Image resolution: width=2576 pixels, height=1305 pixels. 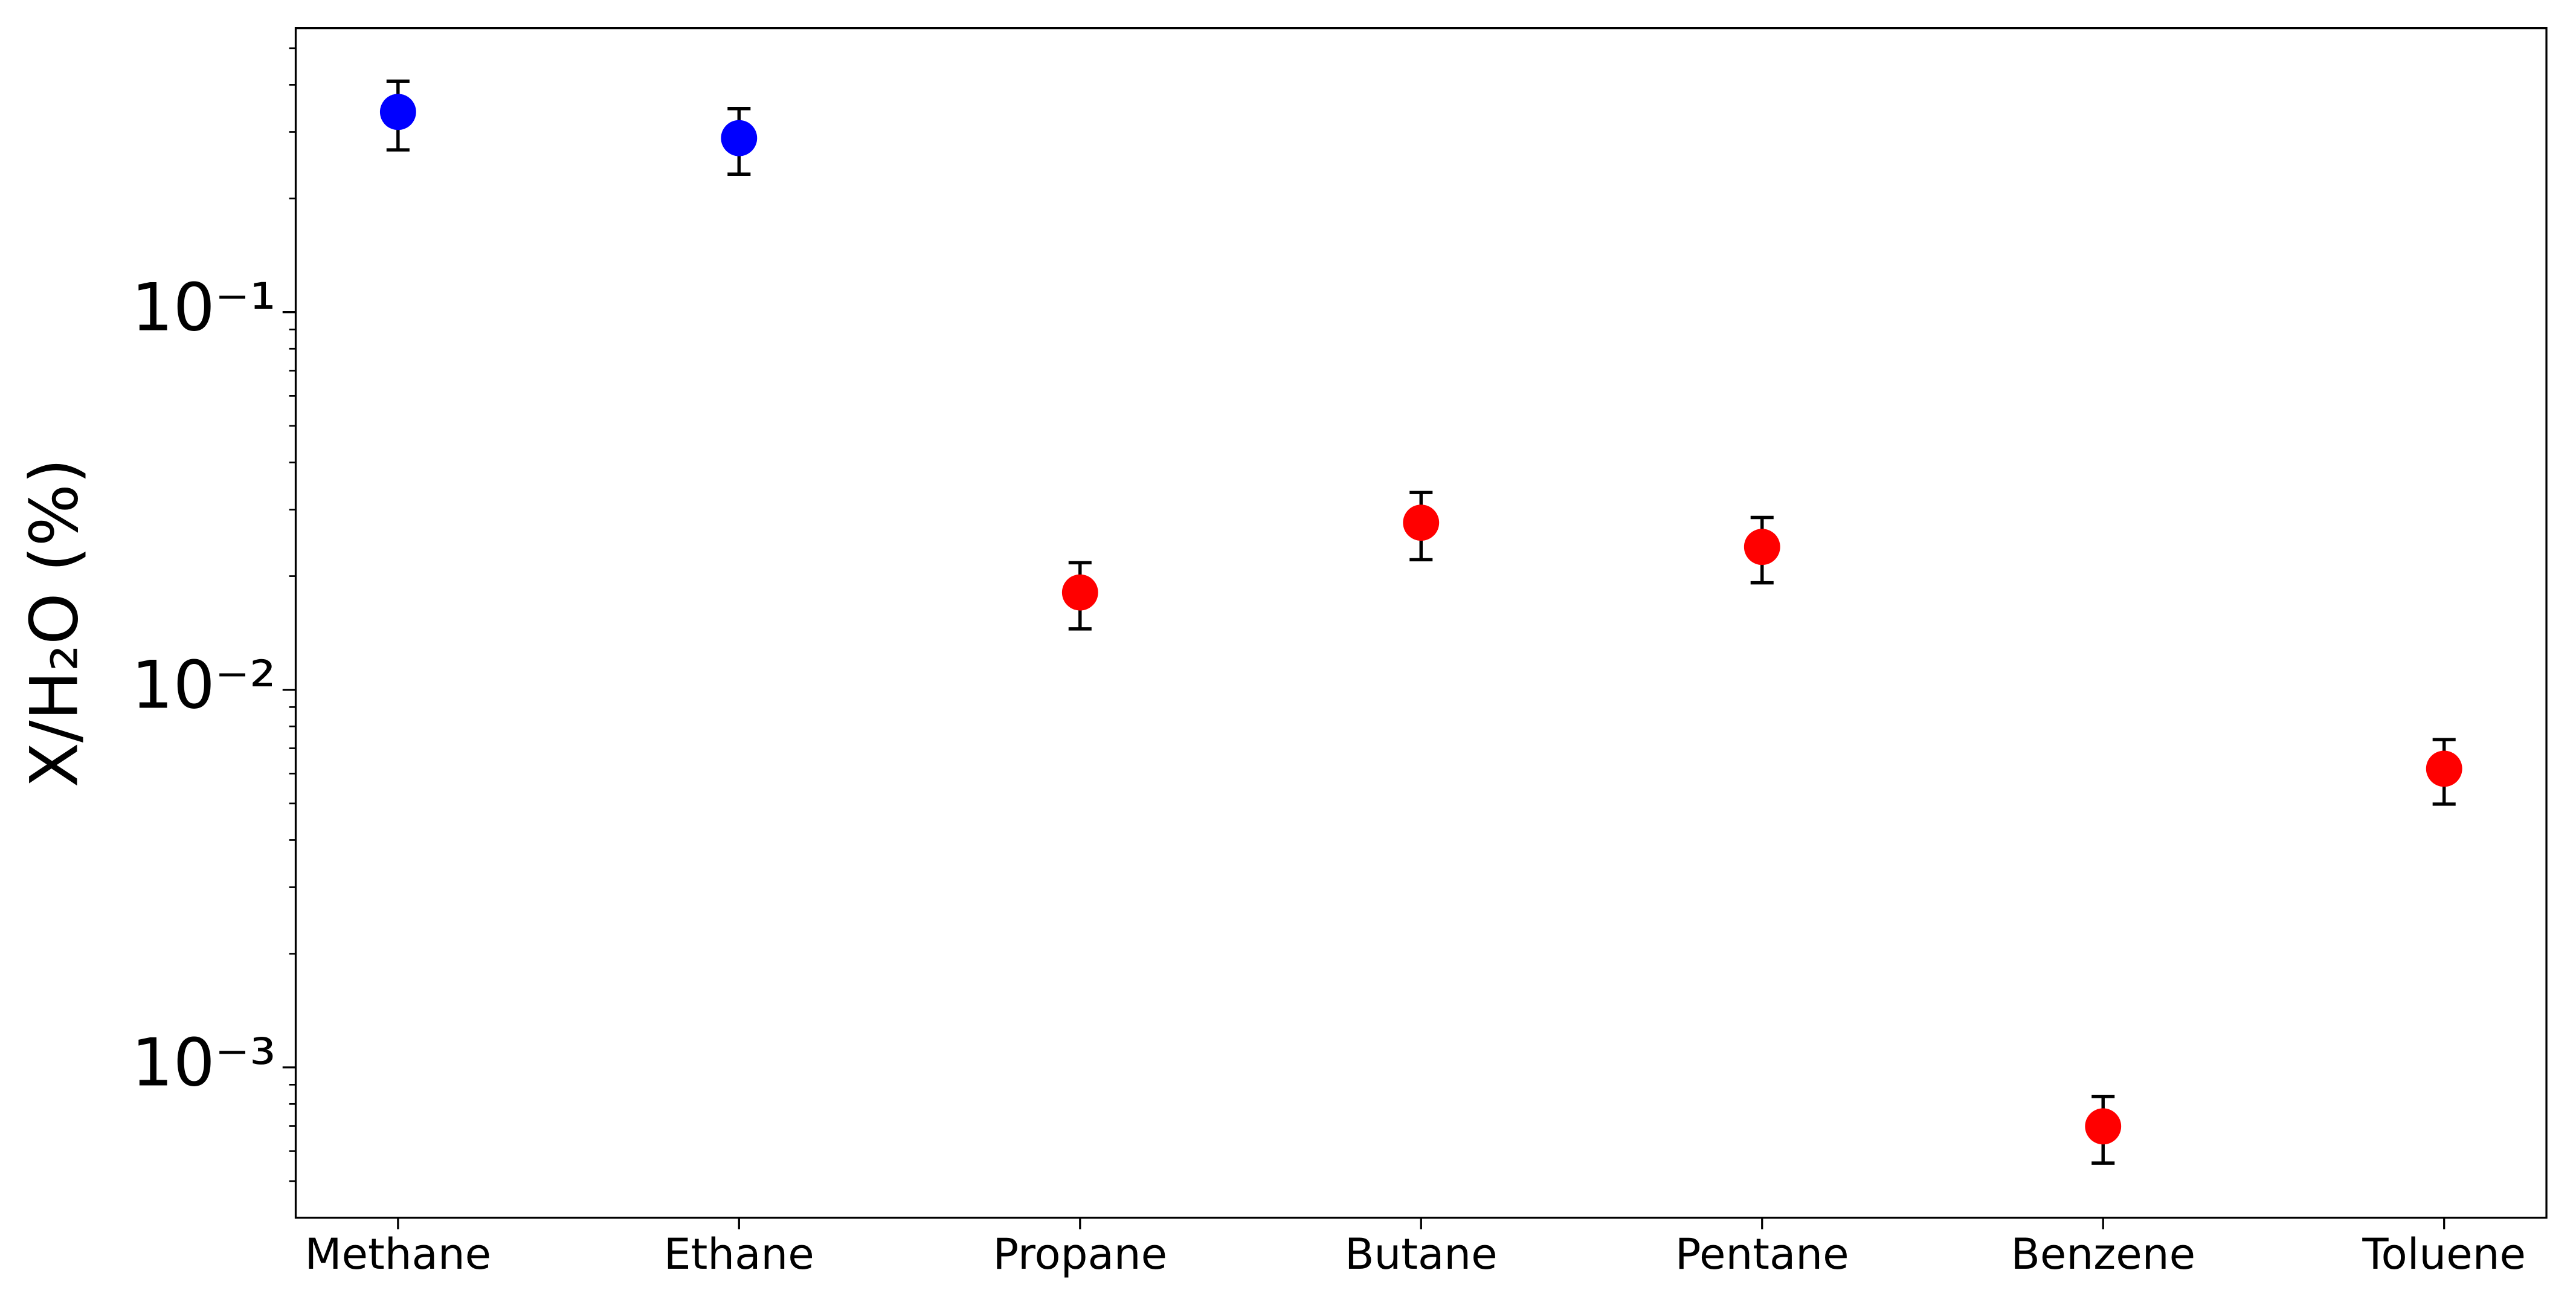 I want to click on x-tick-label: Toluene, so click(x=2444, y=1254).